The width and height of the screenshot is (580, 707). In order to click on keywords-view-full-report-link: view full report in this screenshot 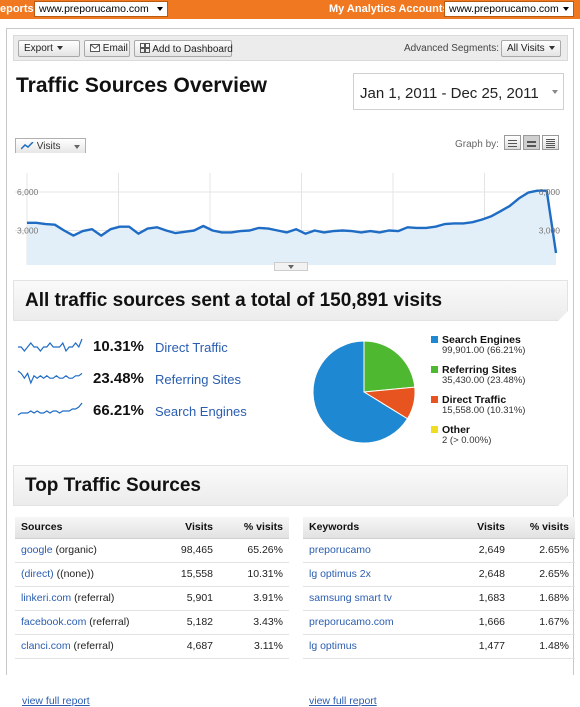, I will do `click(343, 701)`.